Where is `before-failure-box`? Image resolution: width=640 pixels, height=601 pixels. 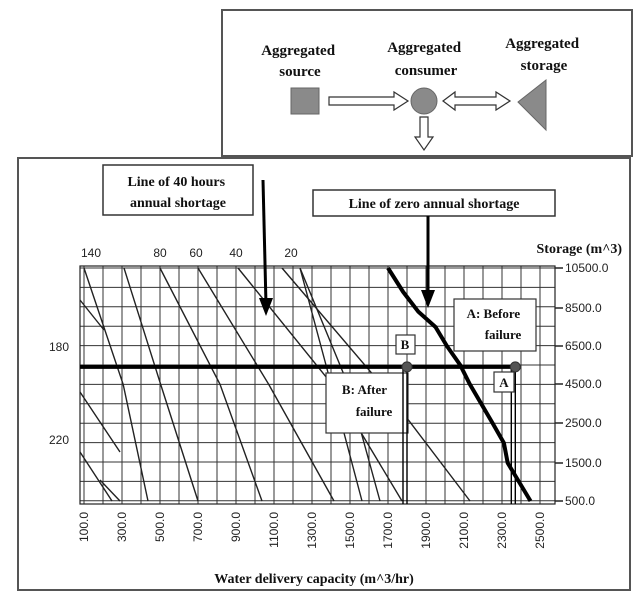 before-failure-box is located at coordinates (495, 325).